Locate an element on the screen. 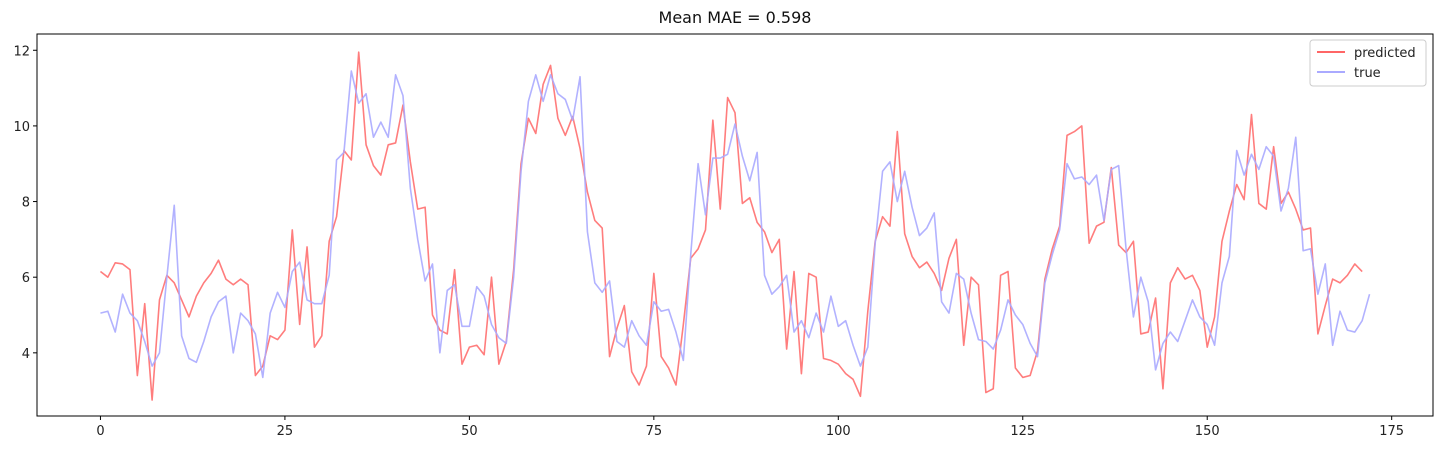 The width and height of the screenshot is (1442, 451). x-tick-label: 175 is located at coordinates (1391, 431).